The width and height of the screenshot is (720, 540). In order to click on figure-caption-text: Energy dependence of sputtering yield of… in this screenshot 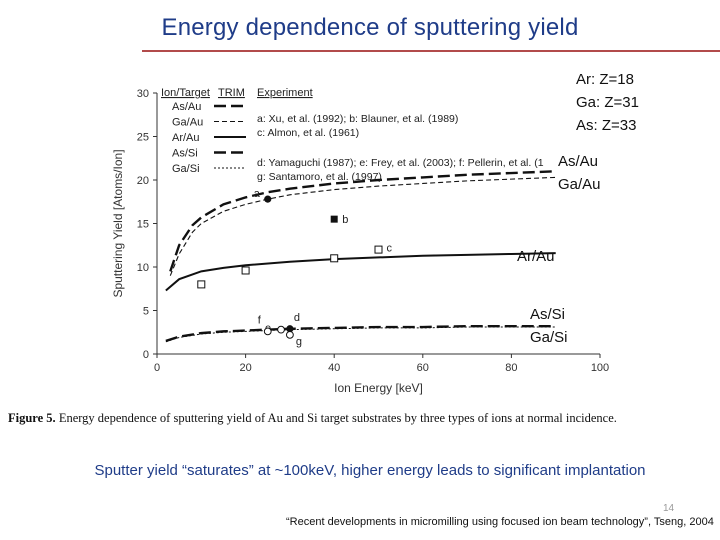, I will do `click(336, 418)`.